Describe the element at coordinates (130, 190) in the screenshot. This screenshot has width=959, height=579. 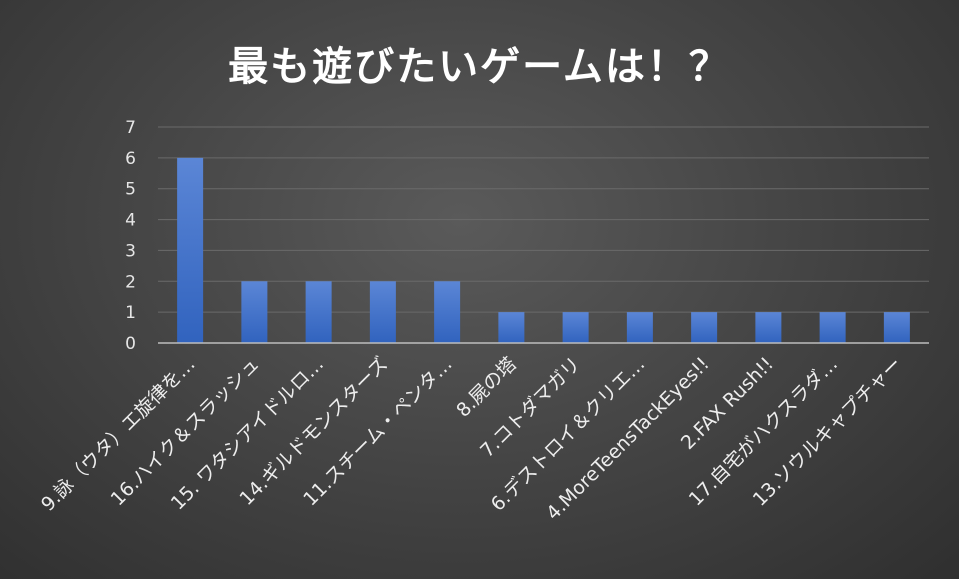
I see `y-tick-label: 5` at that location.